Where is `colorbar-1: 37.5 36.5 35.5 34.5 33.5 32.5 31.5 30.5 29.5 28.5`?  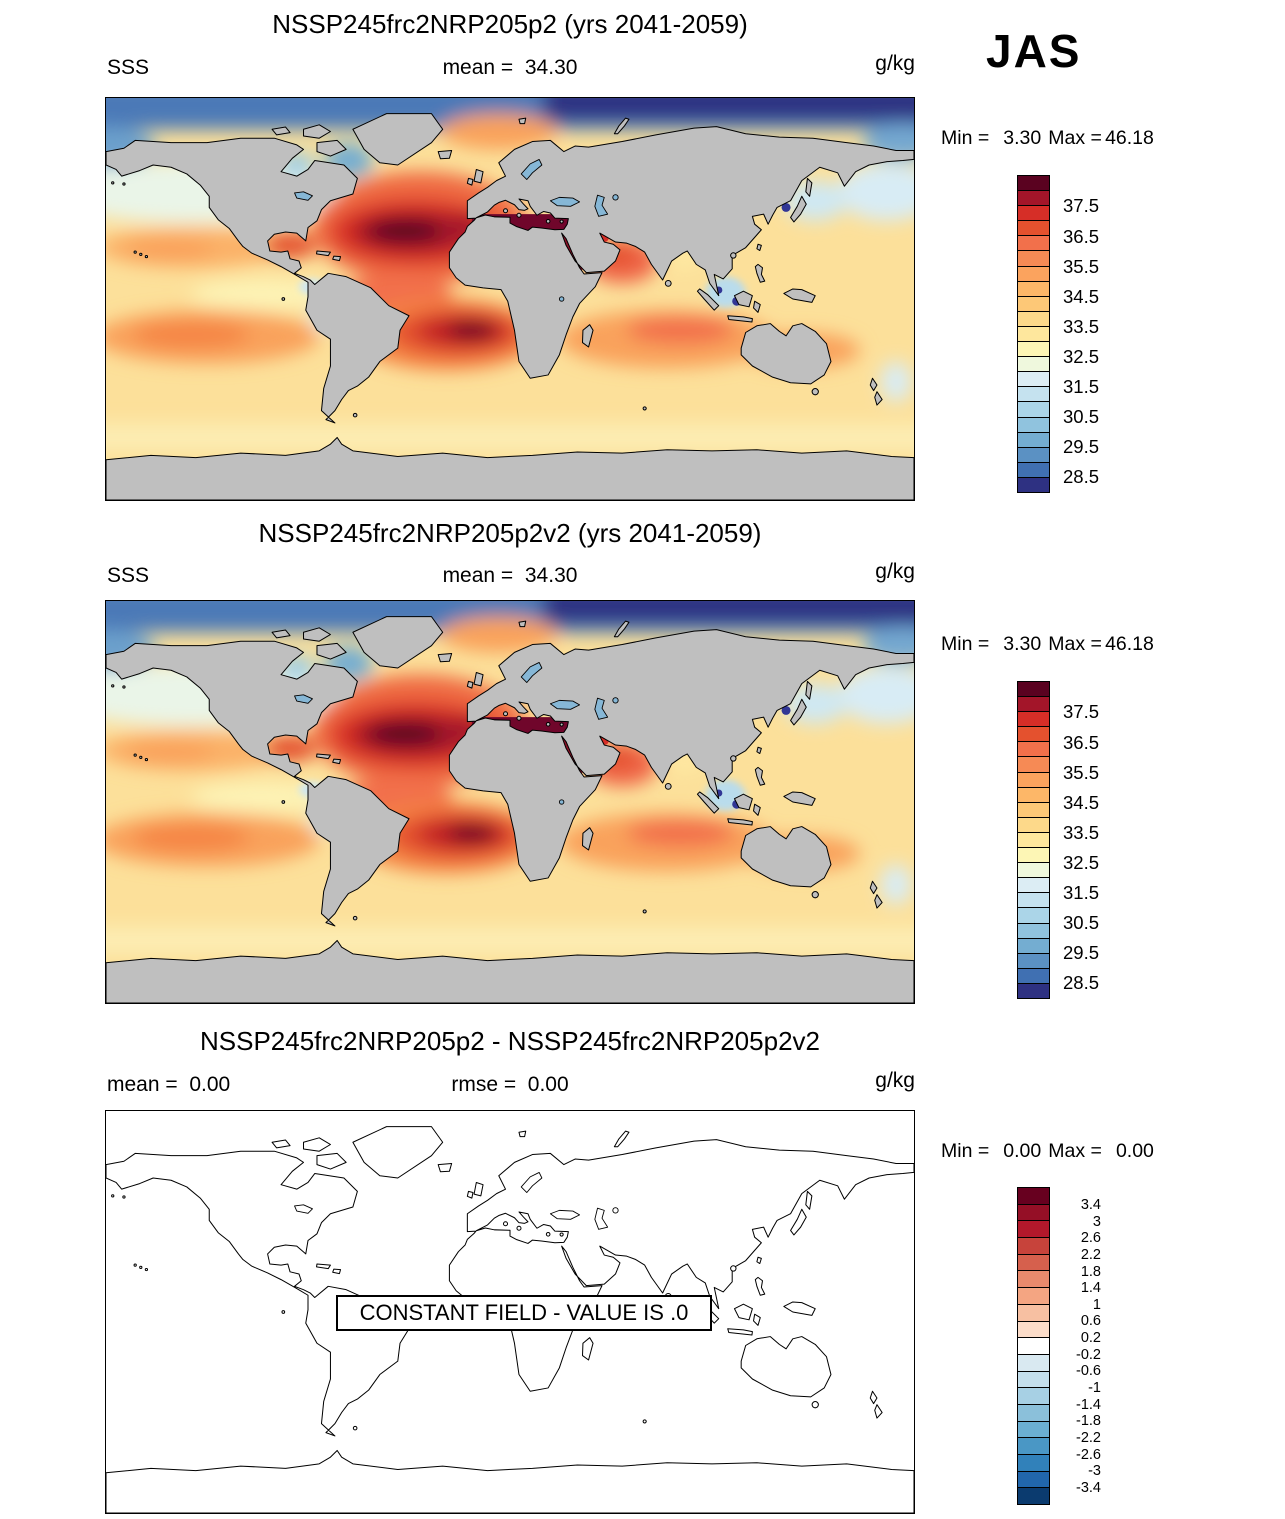 colorbar-1: 37.5 36.5 35.5 34.5 33.5 32.5 31.5 30.5 29.5 28.5 is located at coordinates (1077, 334).